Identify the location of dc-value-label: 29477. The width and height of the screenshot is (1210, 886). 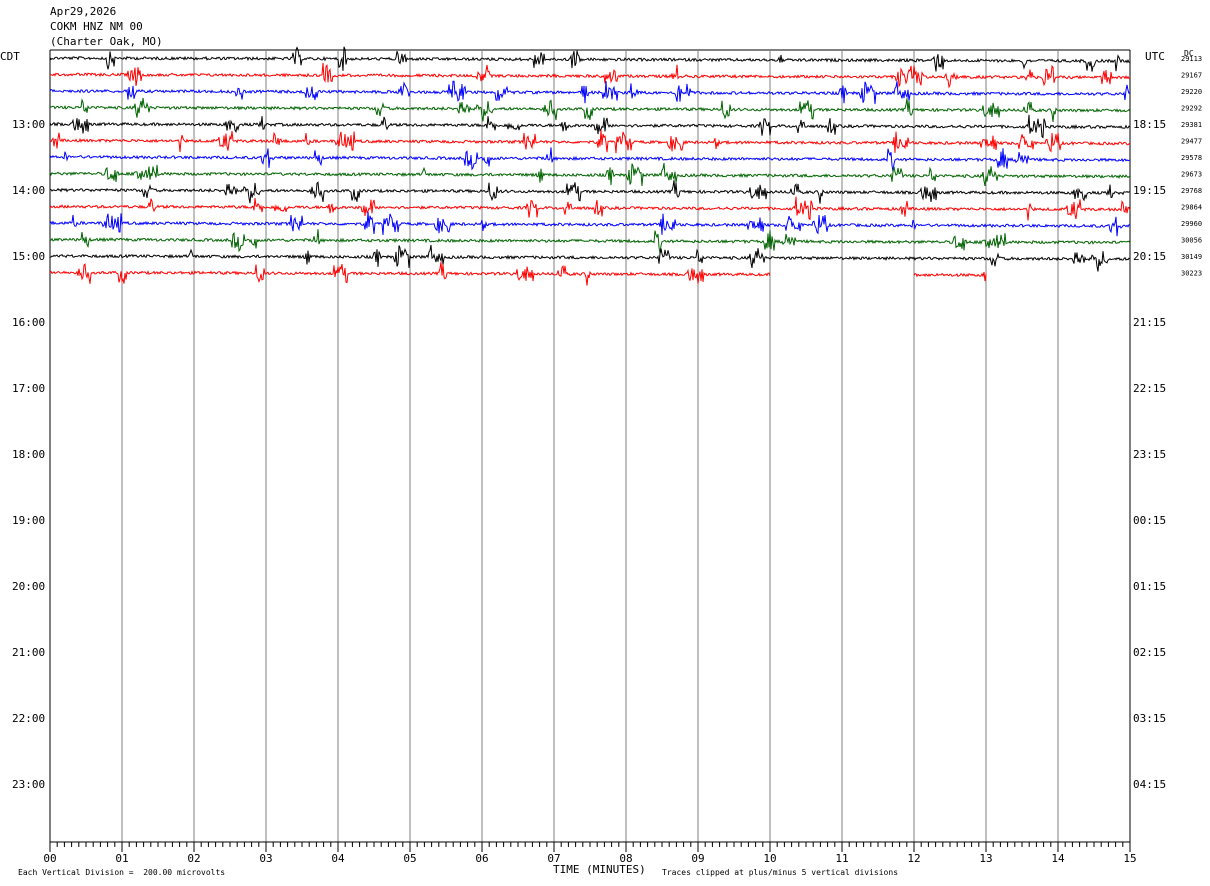
(1191, 142).